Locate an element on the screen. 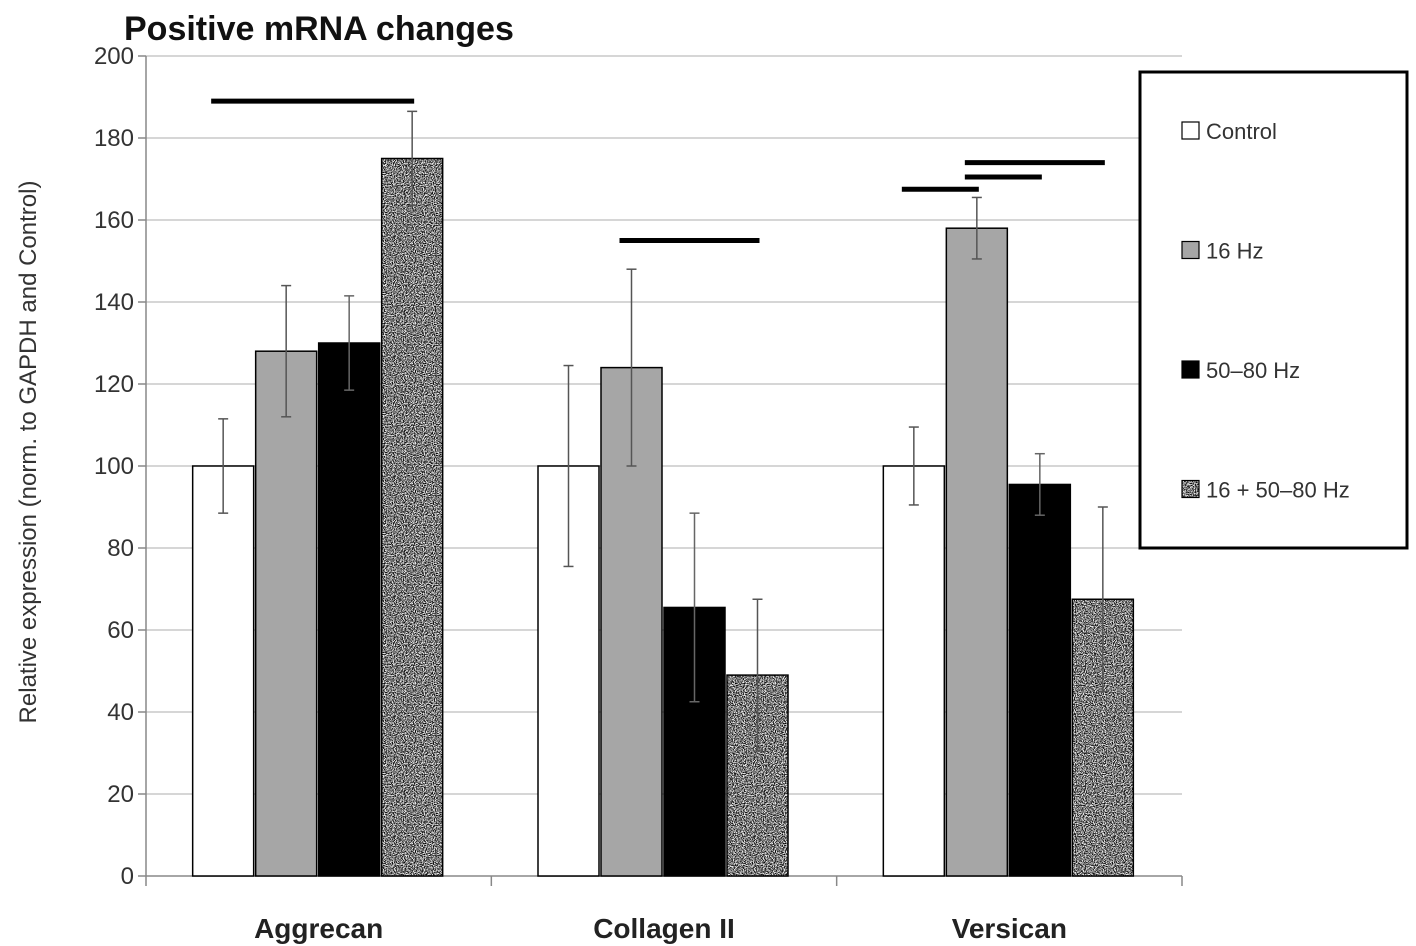 Image resolution: width=1416 pixels, height=946 pixels. legend-box is located at coordinates (1273, 310).